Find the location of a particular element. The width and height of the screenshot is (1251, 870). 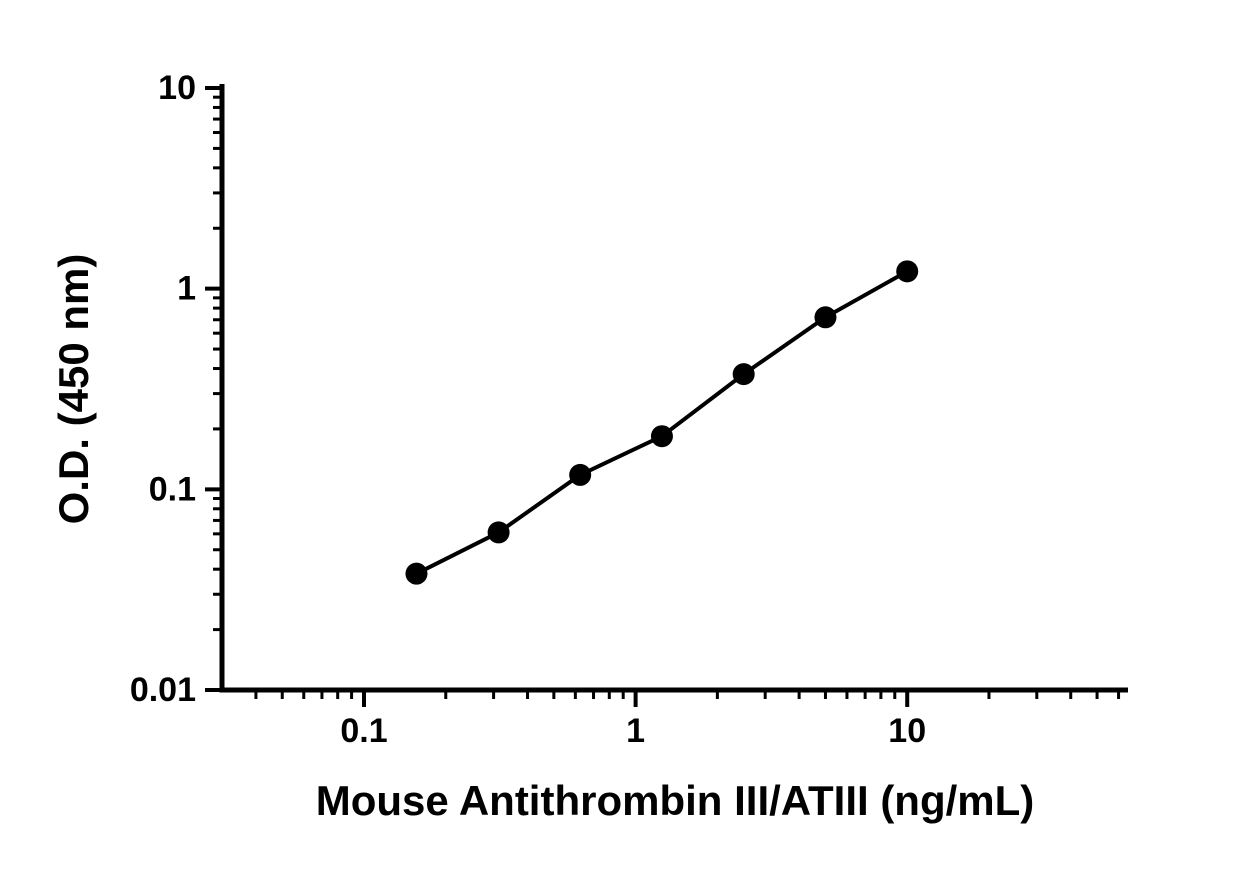

y-tick-label: 0.1 is located at coordinates (172, 489).